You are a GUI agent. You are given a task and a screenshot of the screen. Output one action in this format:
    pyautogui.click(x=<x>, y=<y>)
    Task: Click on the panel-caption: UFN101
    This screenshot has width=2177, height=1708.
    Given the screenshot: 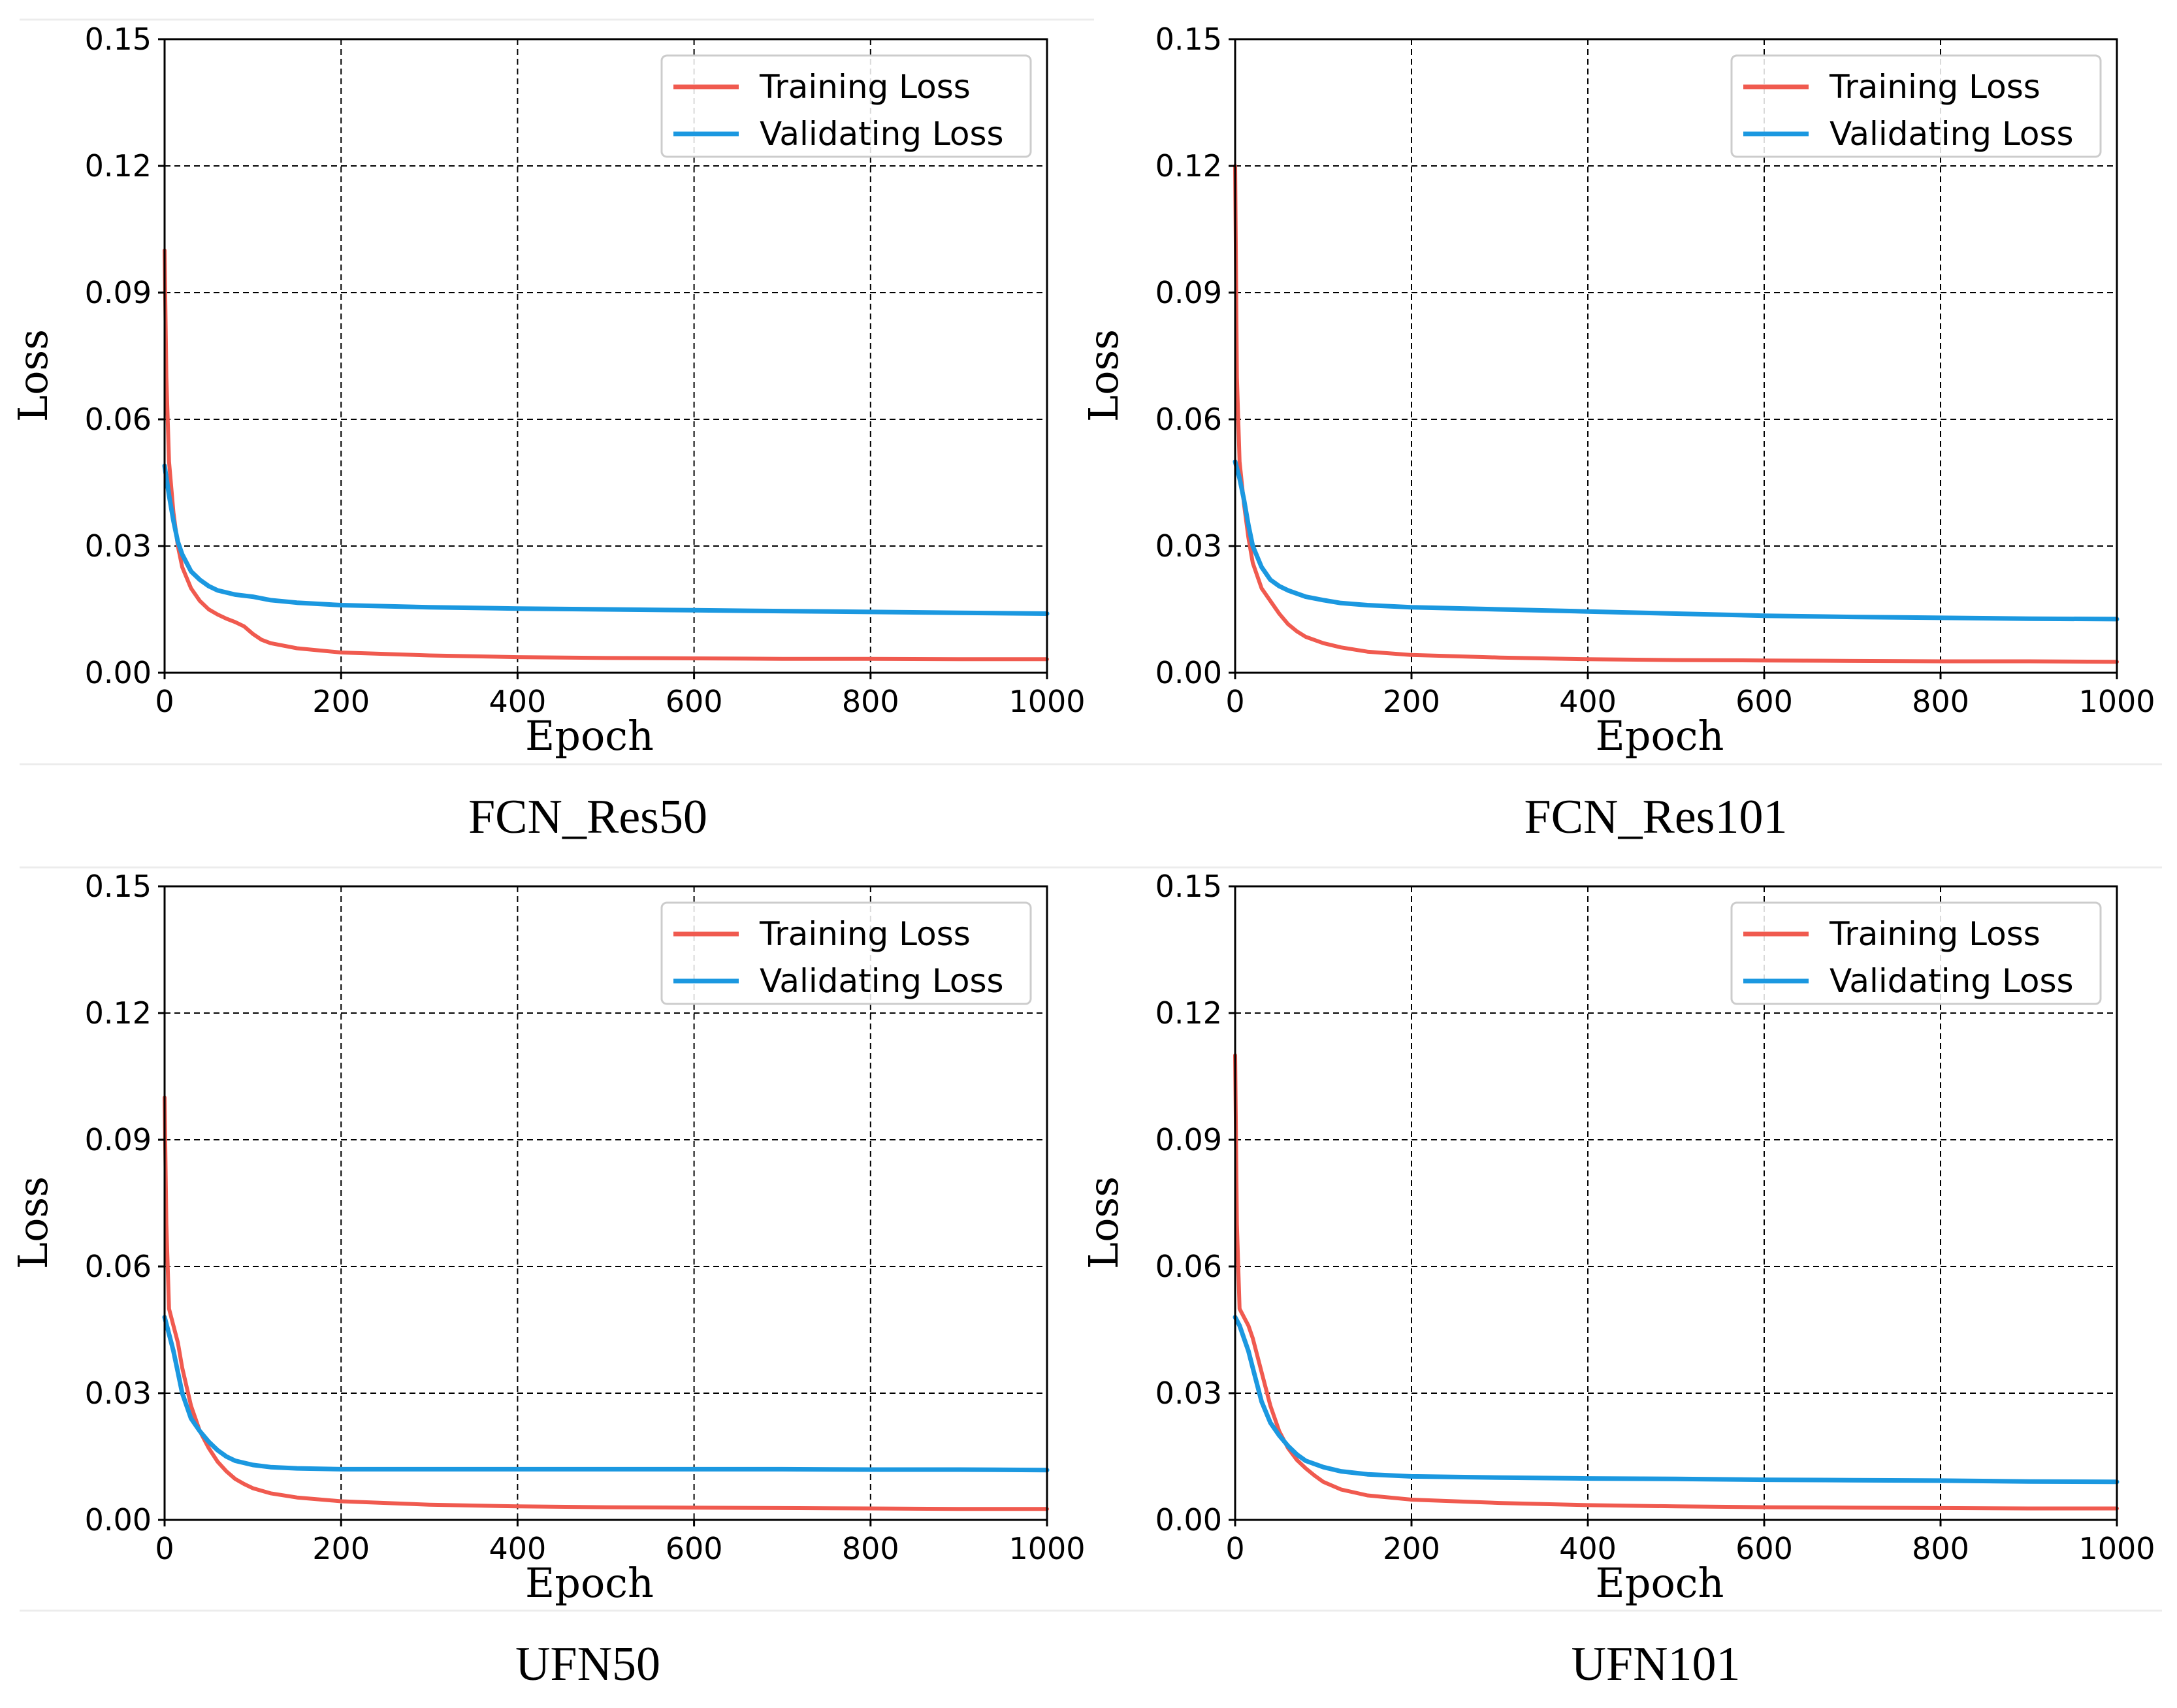 What is the action you would take?
    pyautogui.click(x=1655, y=1664)
    